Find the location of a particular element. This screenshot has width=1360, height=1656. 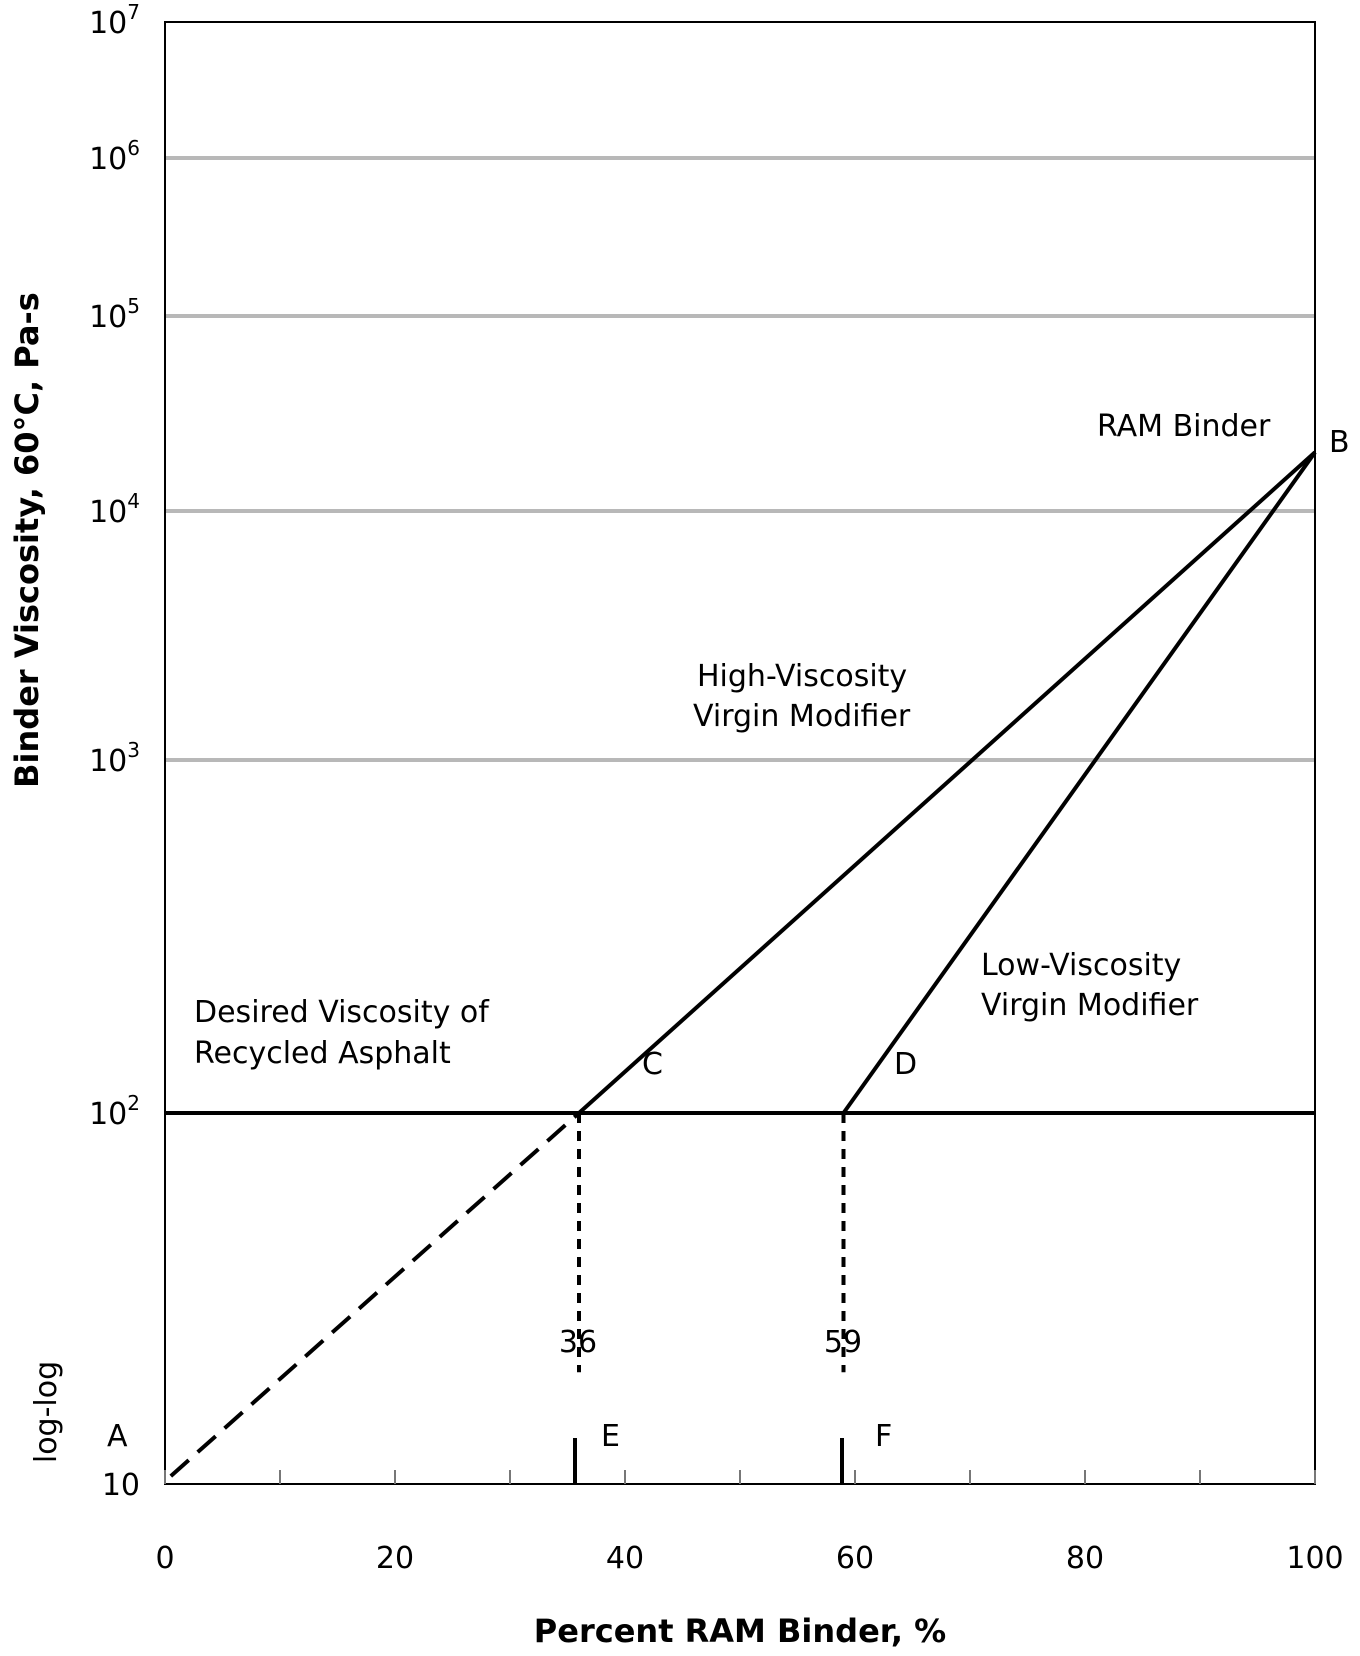

y-tick-label: 10³ is located at coordinates (114, 758).